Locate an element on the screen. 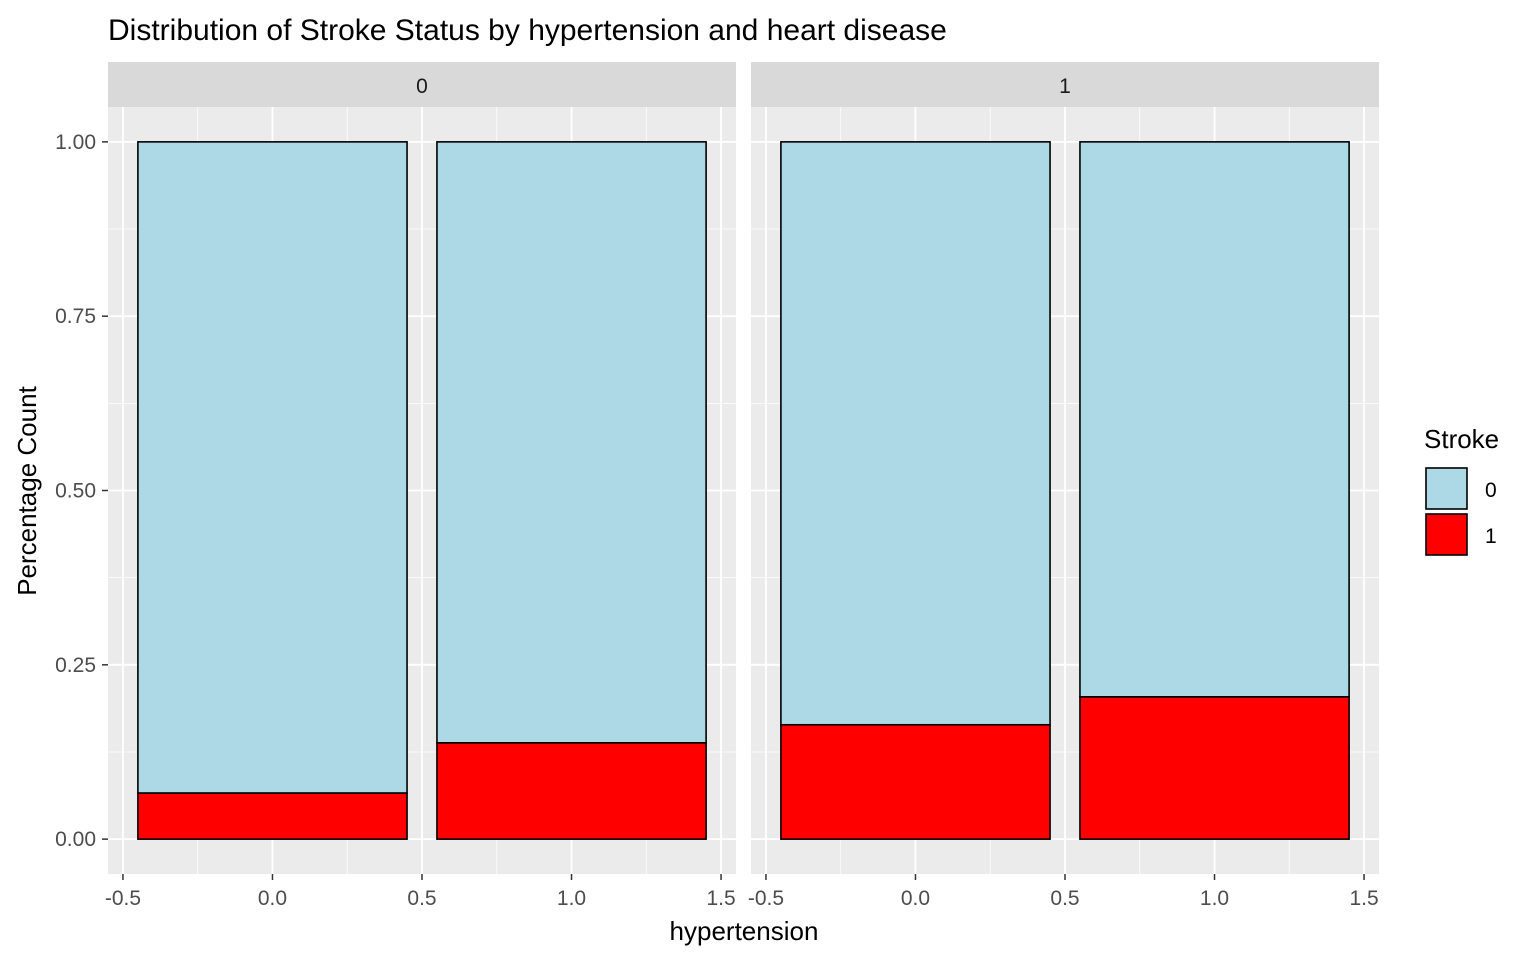 This screenshot has width=1536, height=965. facet-strip-label: 1 is located at coordinates (1065, 86).